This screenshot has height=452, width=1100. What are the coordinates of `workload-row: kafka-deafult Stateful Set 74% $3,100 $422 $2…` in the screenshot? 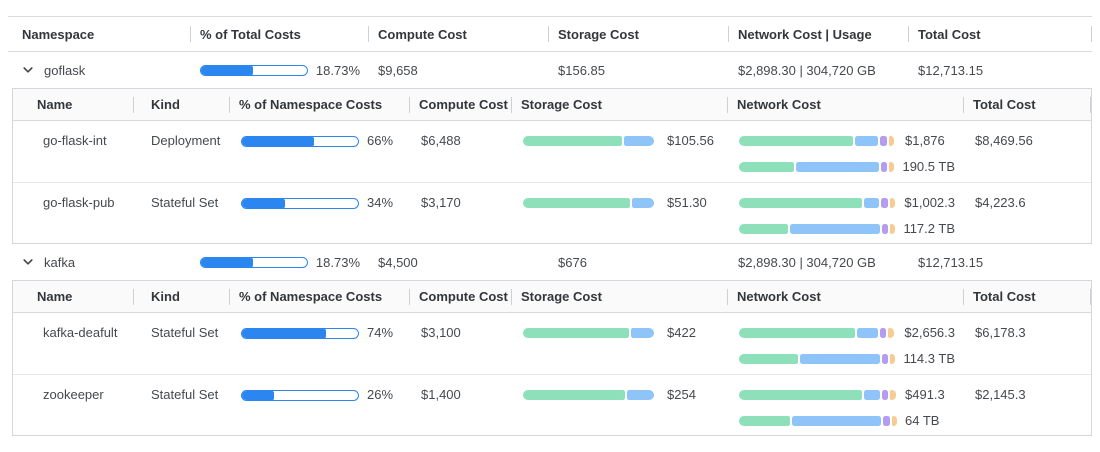 It's located at (552, 343).